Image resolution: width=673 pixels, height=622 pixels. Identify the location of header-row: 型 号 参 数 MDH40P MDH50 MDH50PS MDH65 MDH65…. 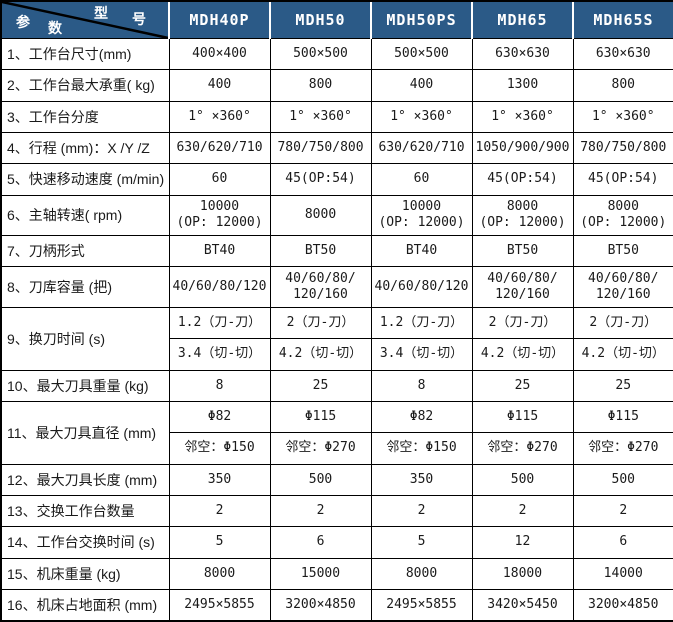
(336, 19).